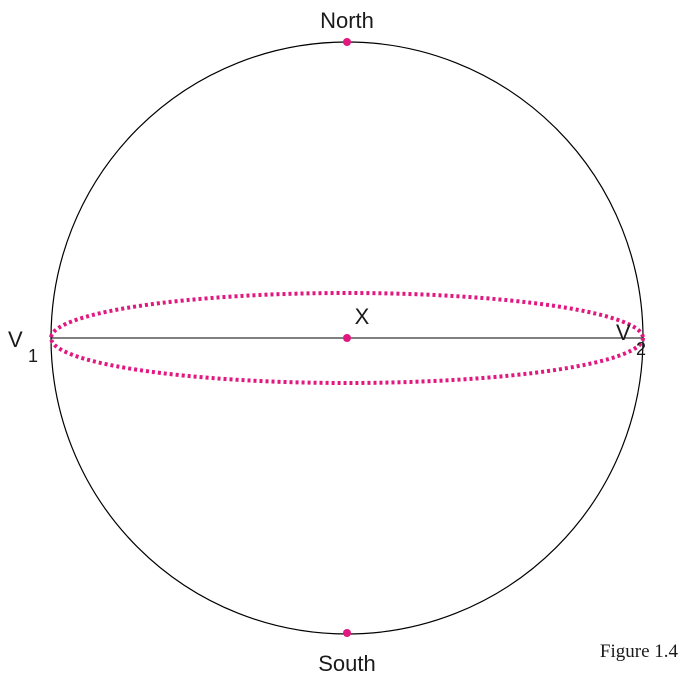  I want to click on north-label: North, so click(347, 20).